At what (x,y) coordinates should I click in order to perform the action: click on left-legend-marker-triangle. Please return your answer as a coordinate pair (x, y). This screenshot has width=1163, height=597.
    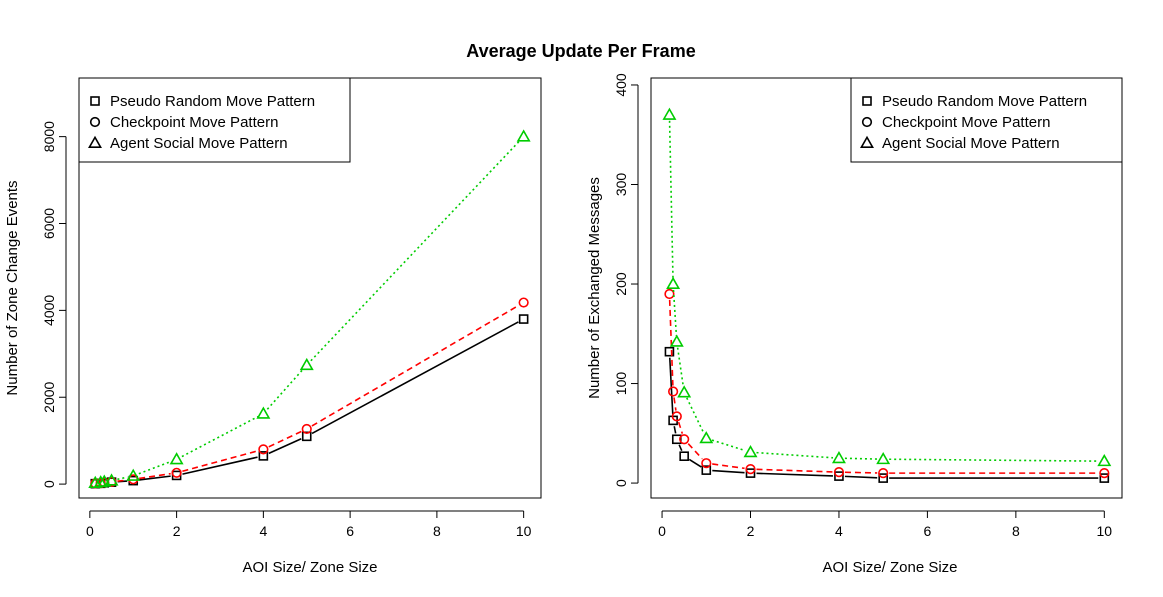
    Looking at the image, I should click on (95, 141).